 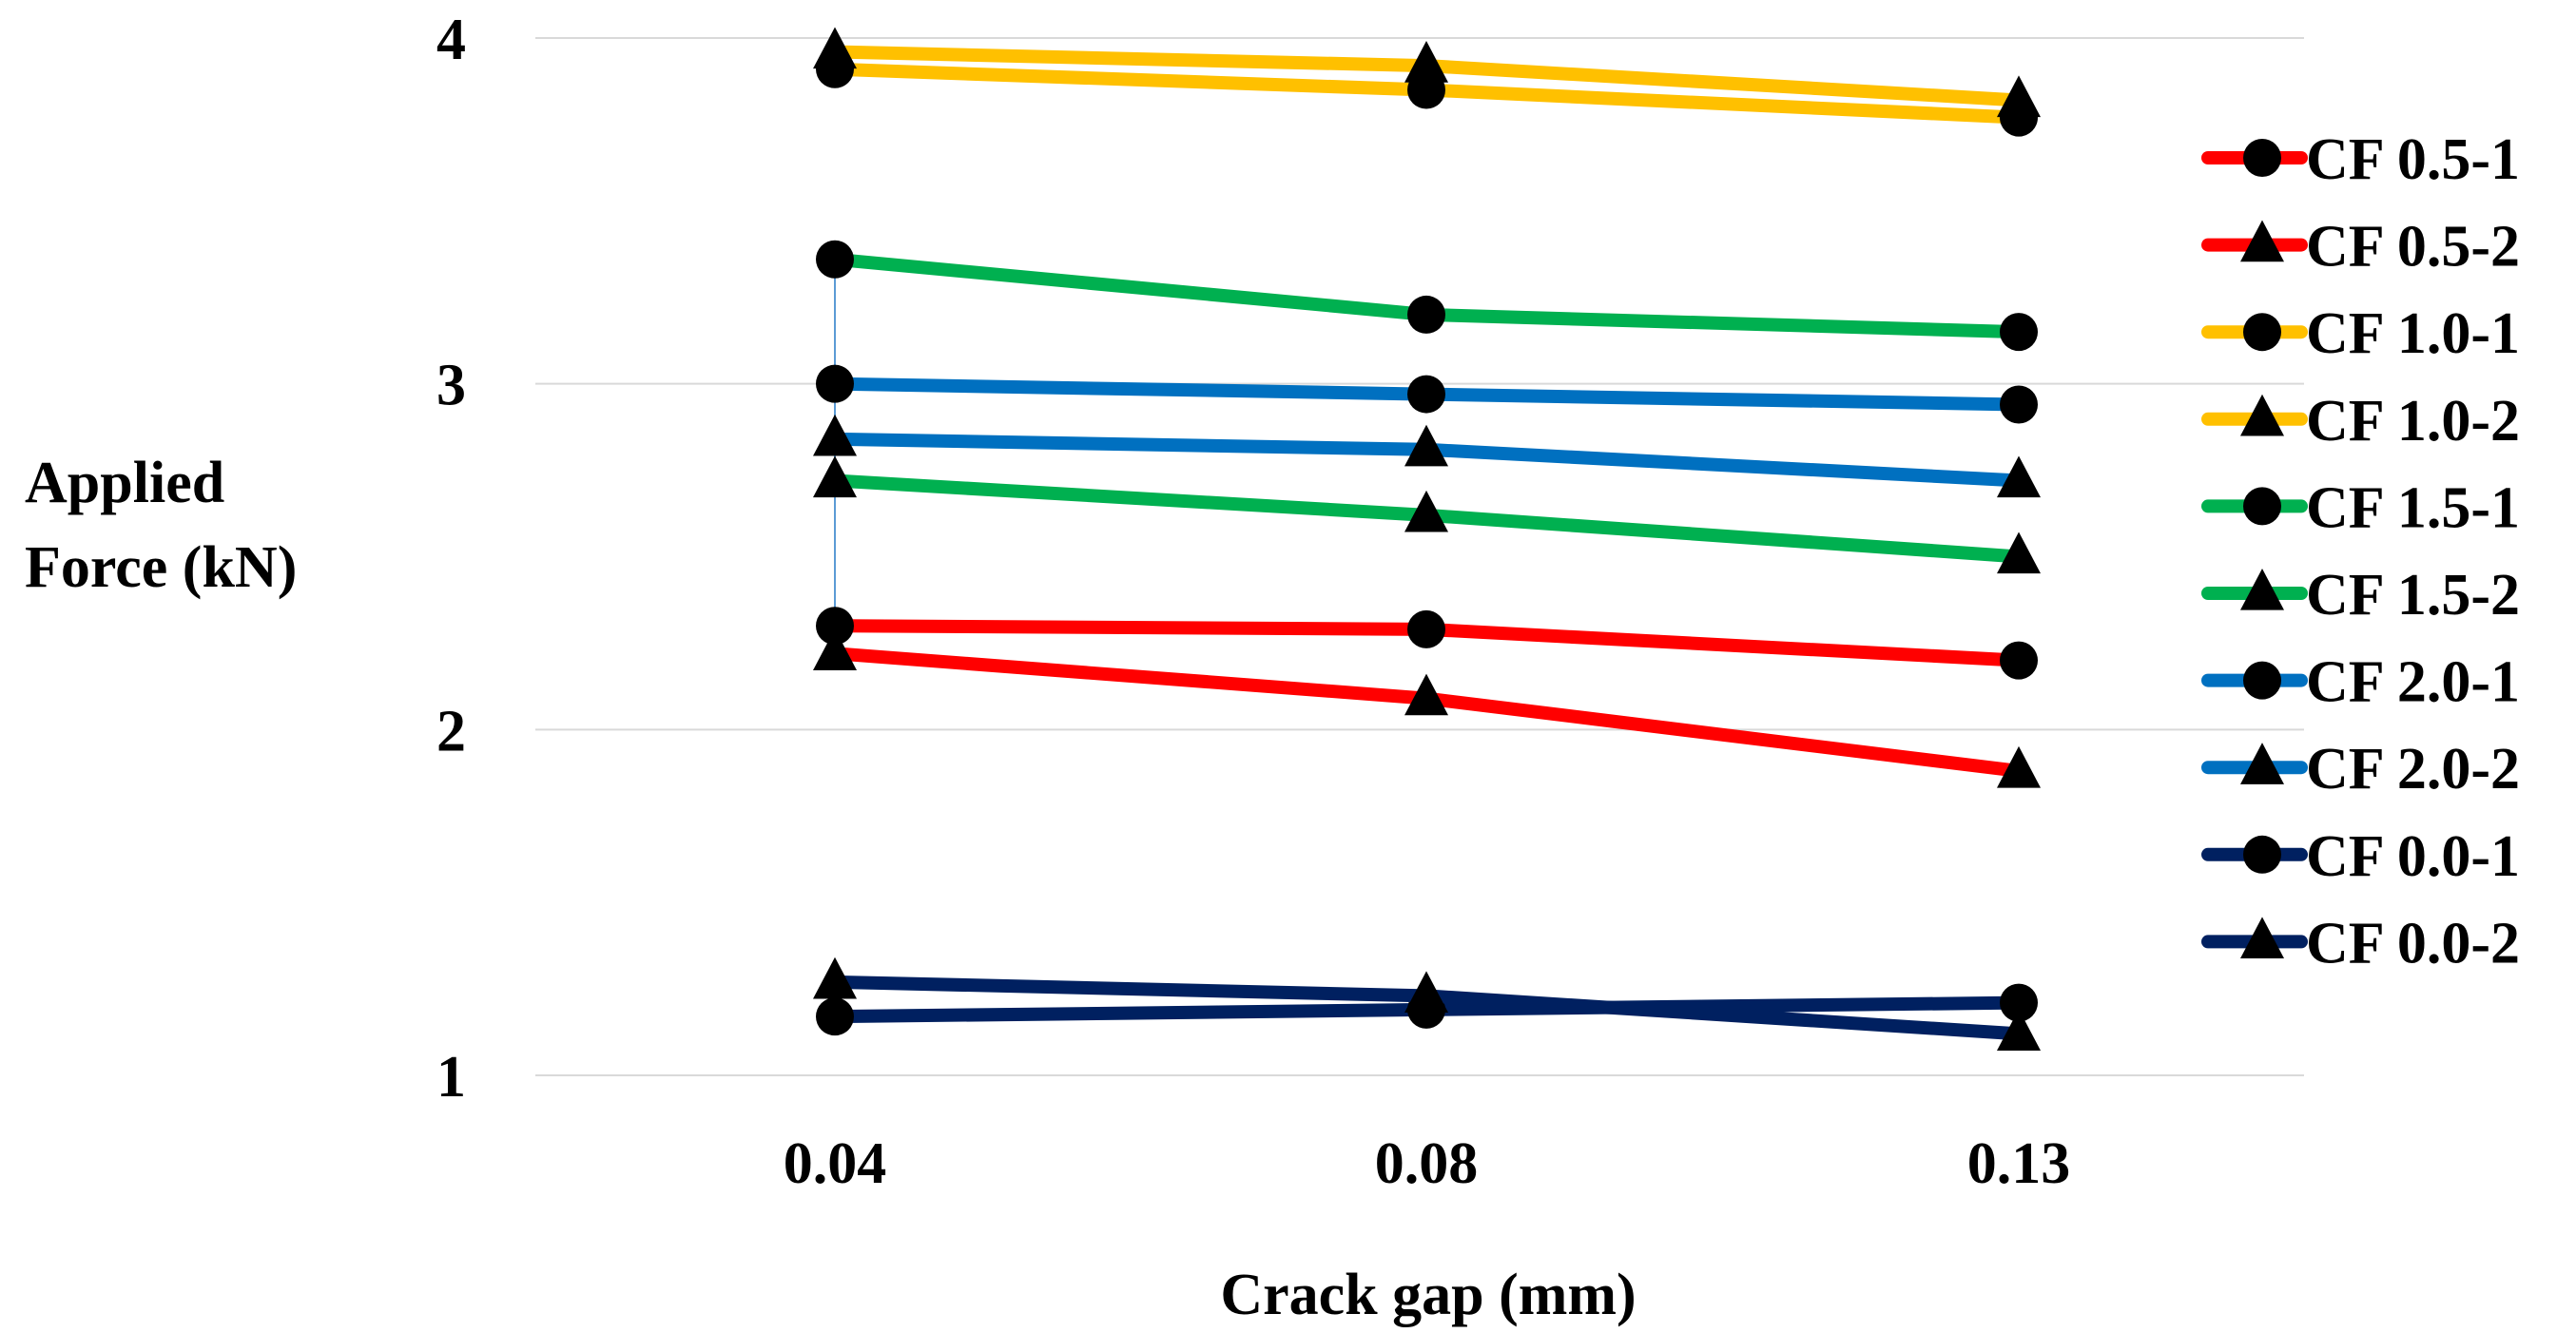 I want to click on legend-item: CF 0.5-2, so click(x=2360, y=247).